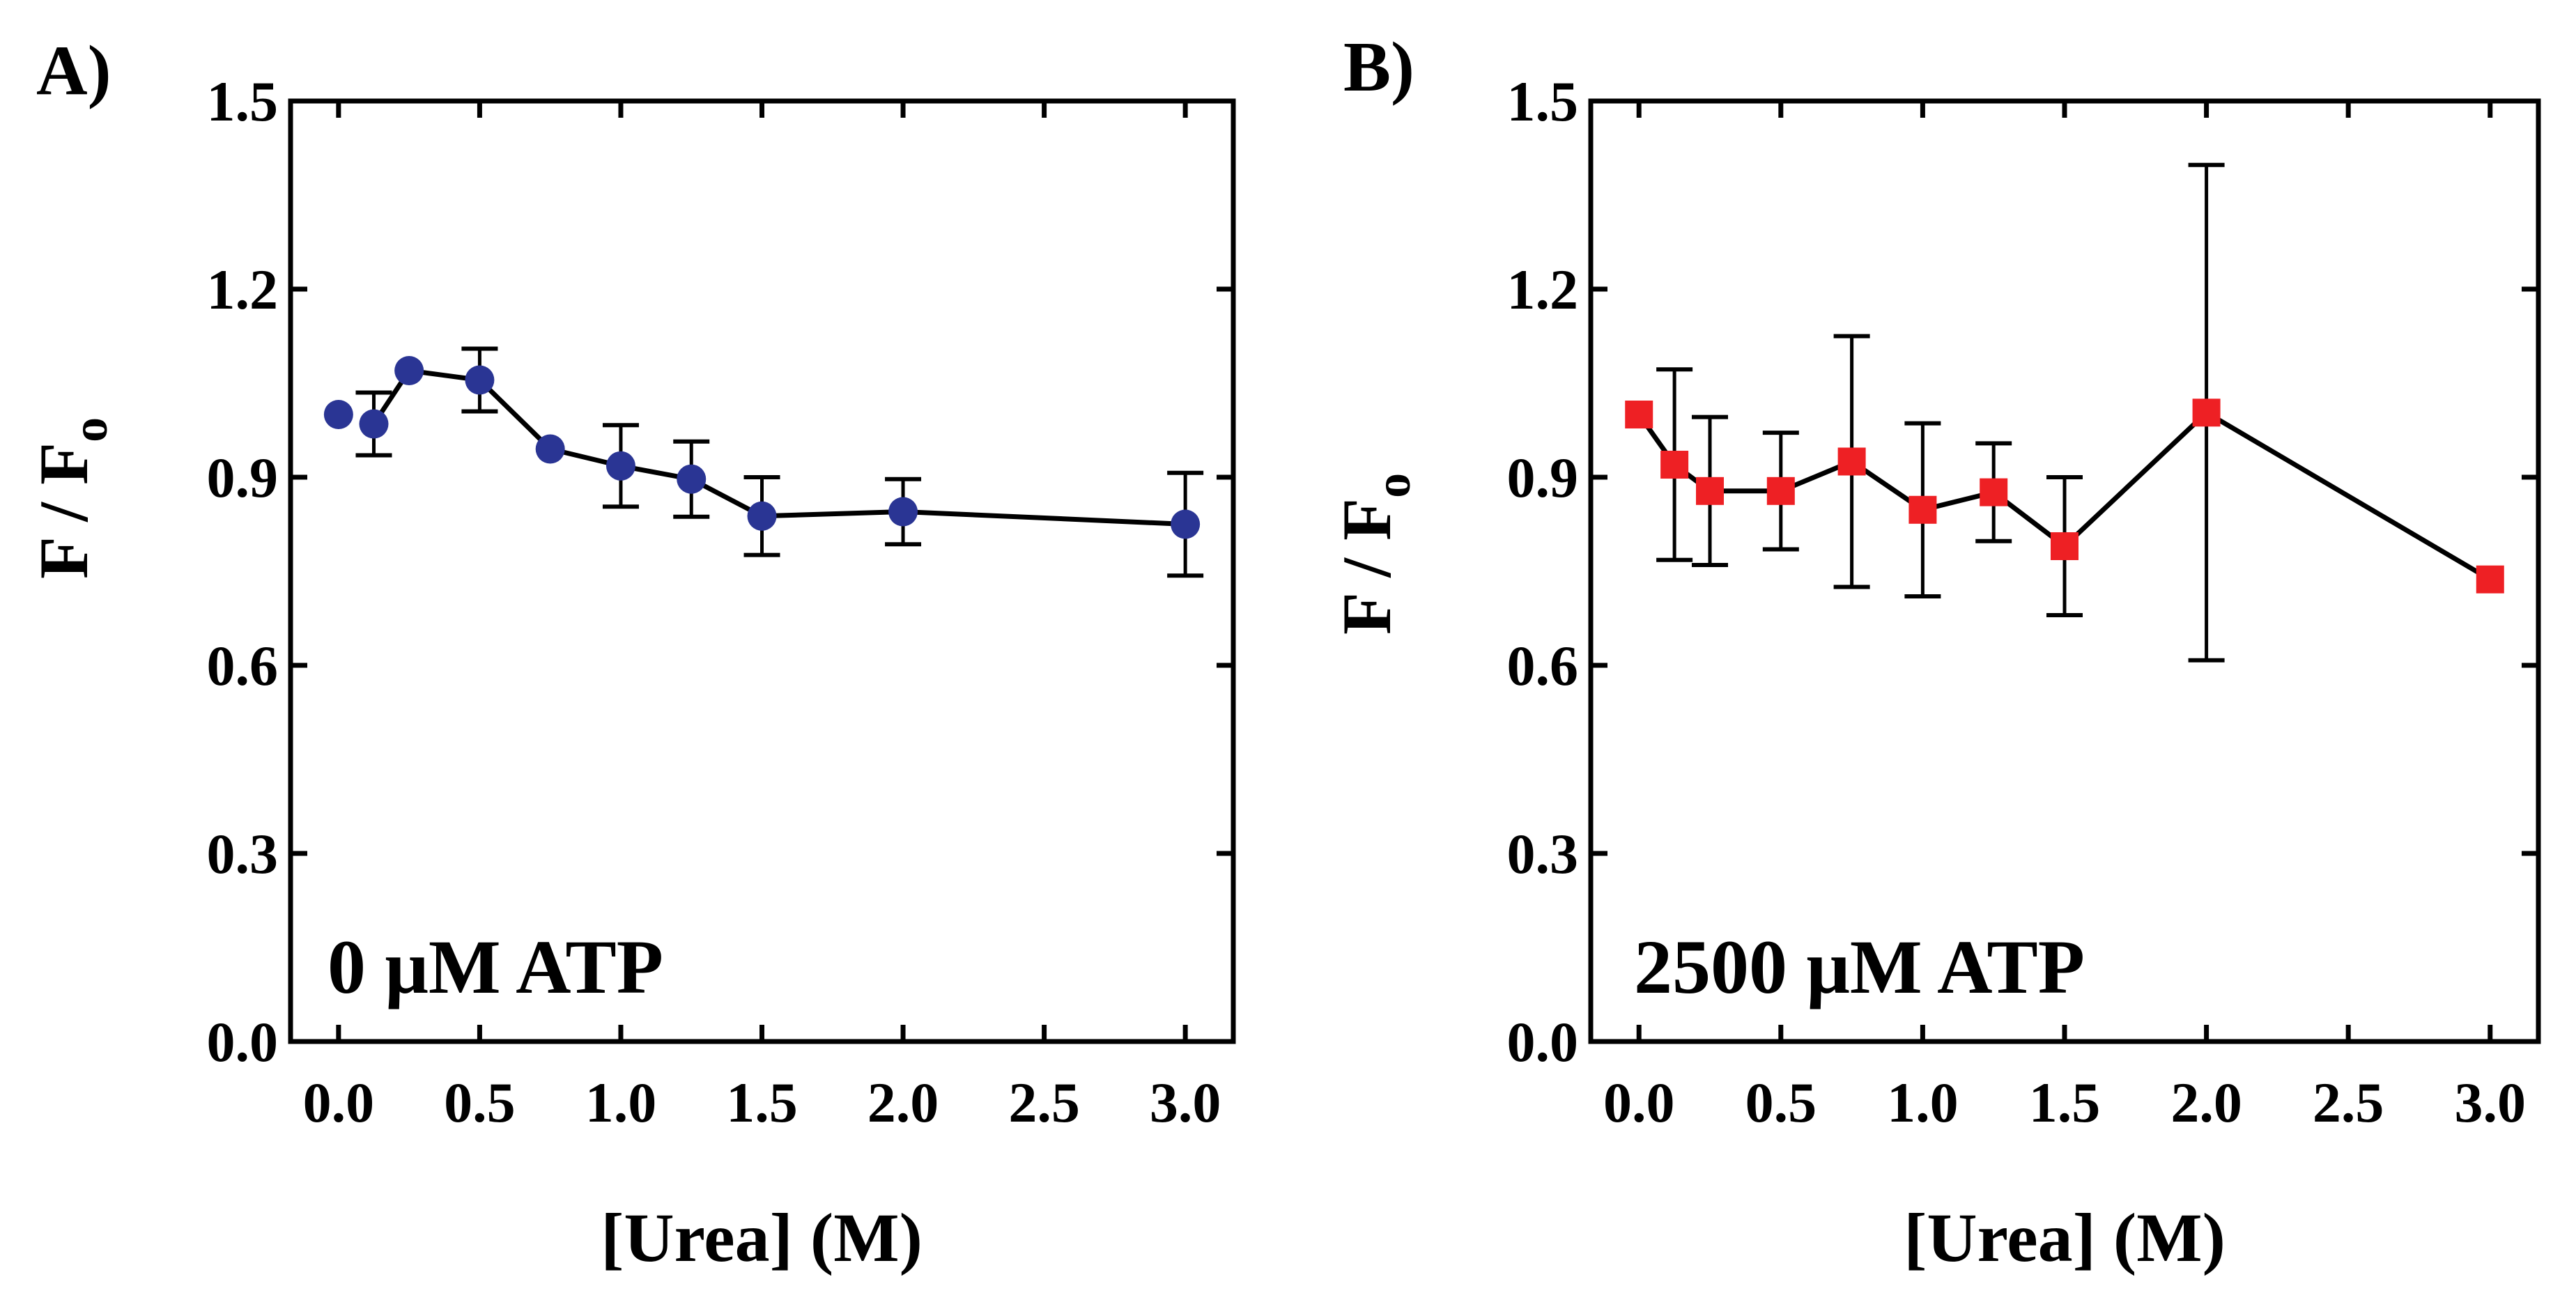 The height and width of the screenshot is (1293, 2576). Describe the element at coordinates (495, 966) in the screenshot. I see `annotation-a: 0 μM ATP` at that location.